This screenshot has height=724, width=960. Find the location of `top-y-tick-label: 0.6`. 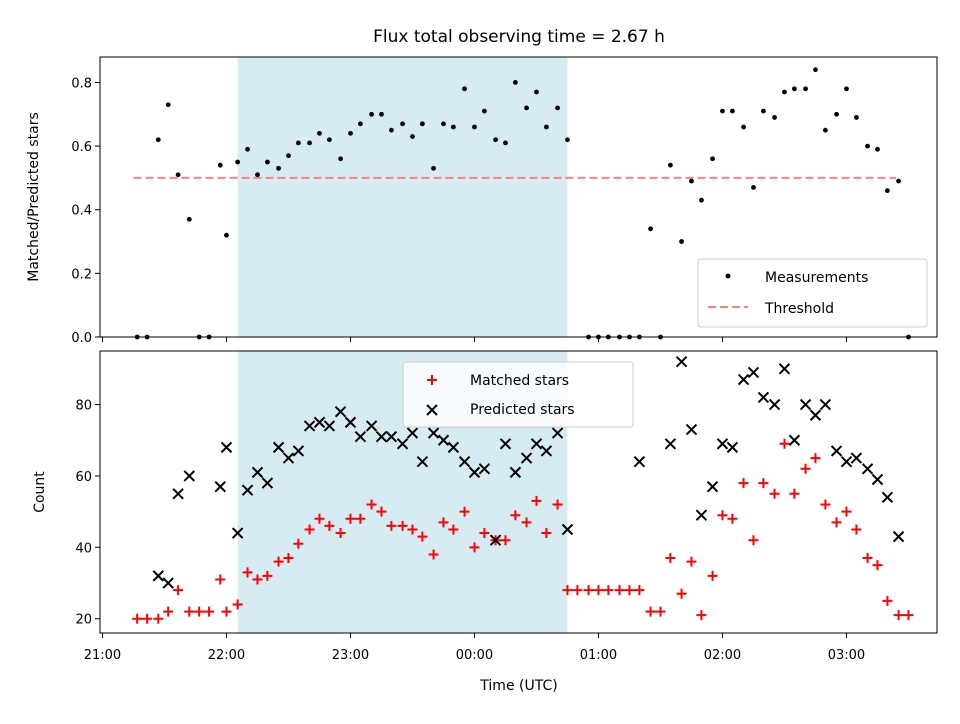

top-y-tick-label: 0.6 is located at coordinates (81, 147).